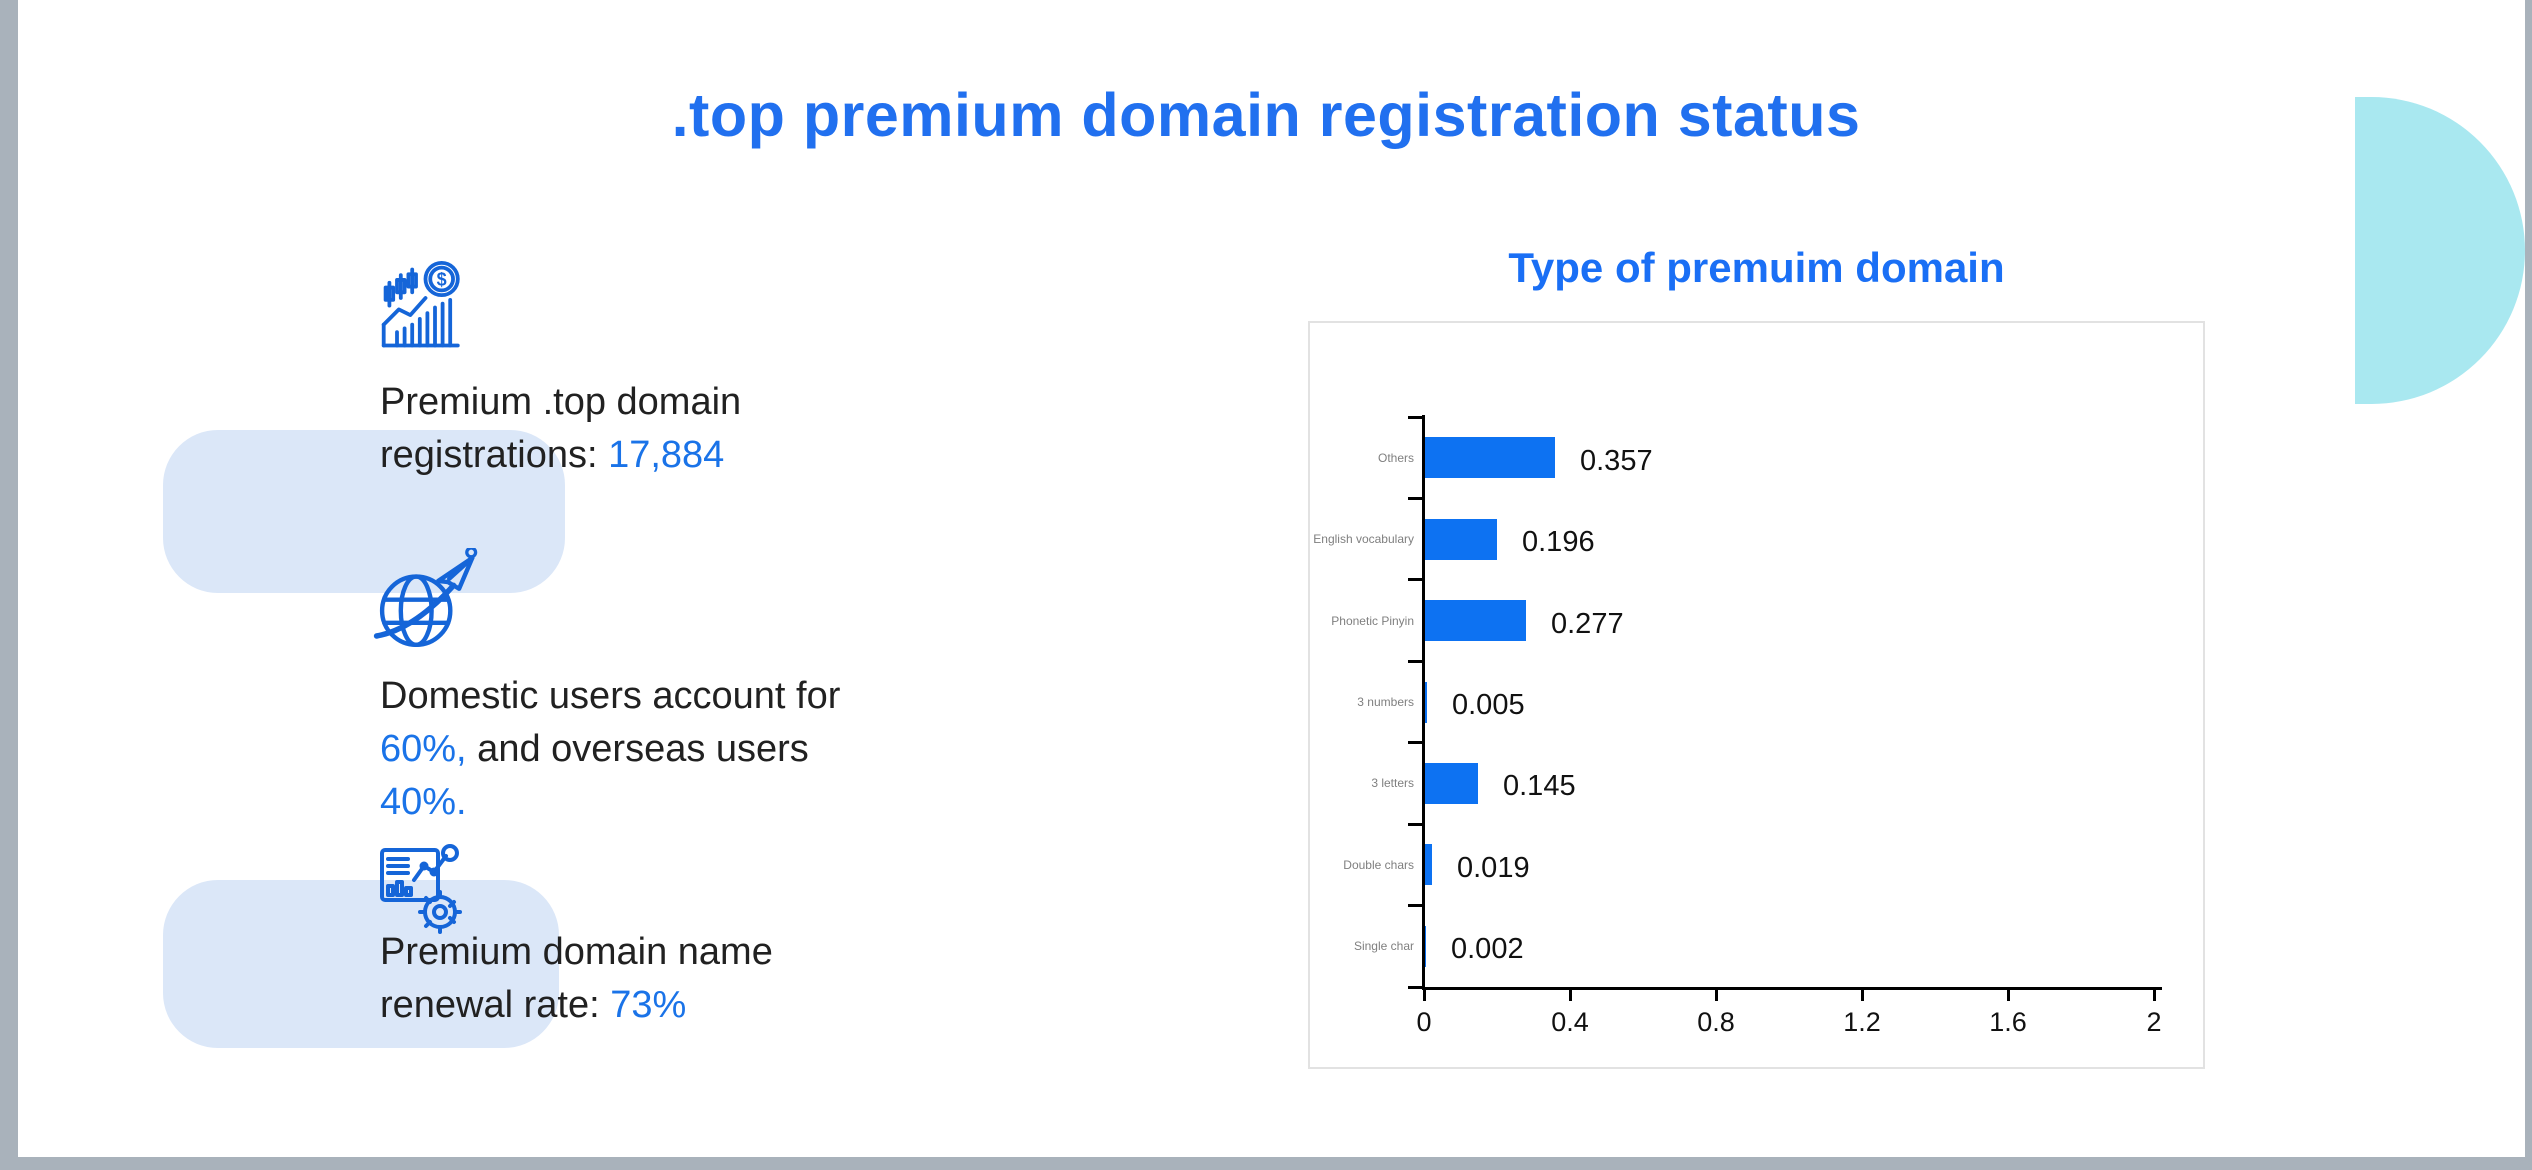 This screenshot has height=1170, width=2532. I want to click on category-label: Others, so click(1395, 457).